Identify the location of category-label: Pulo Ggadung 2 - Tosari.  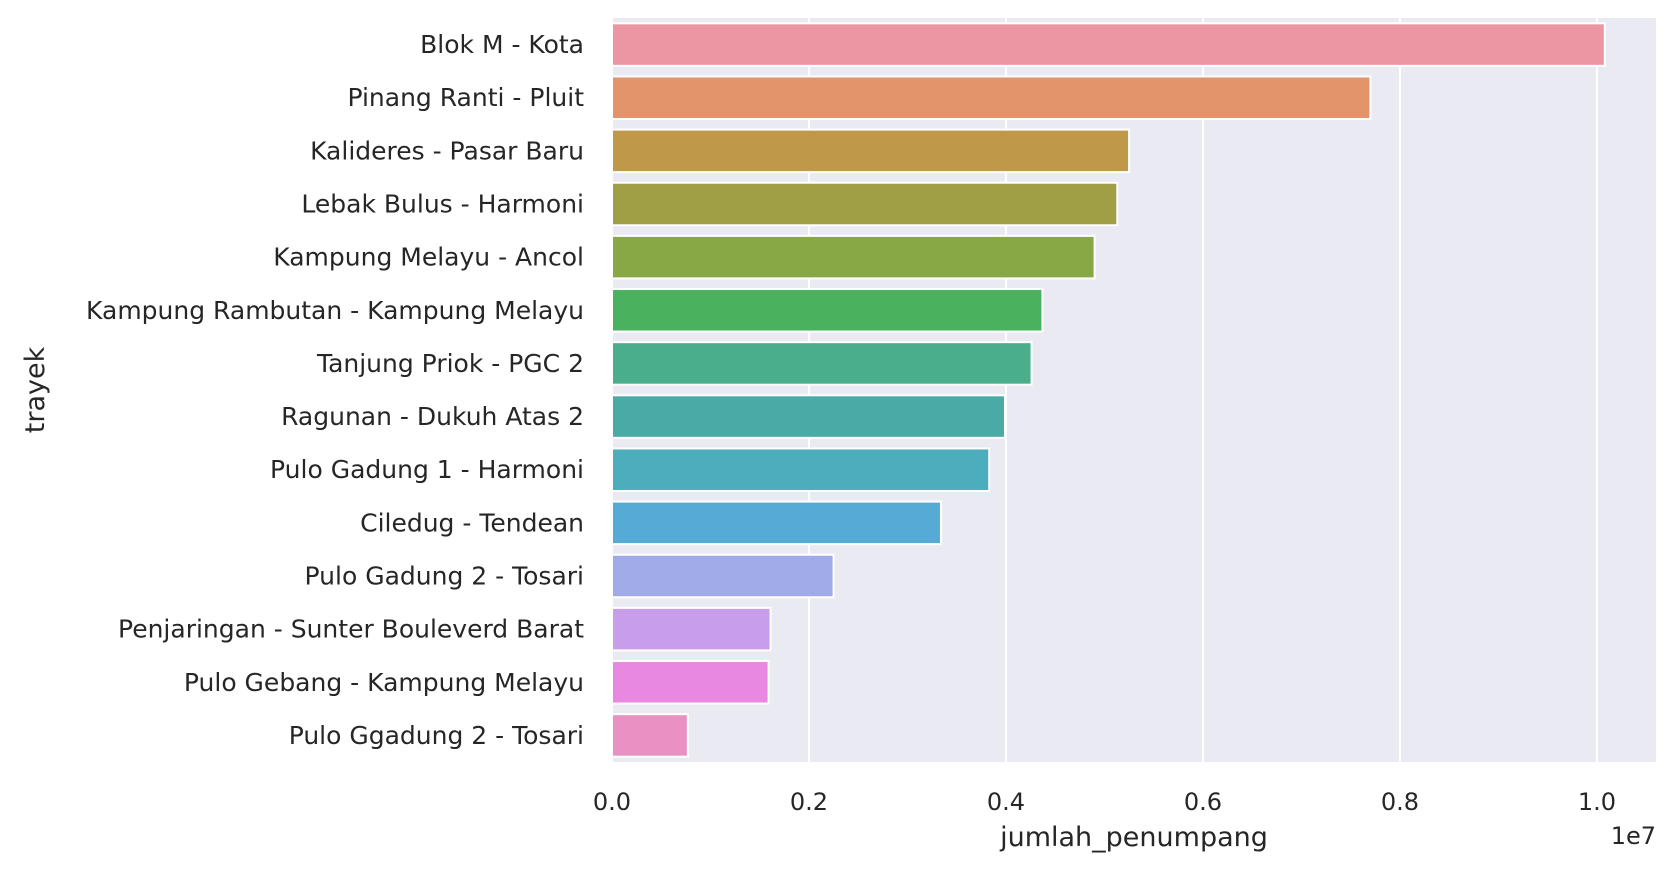
(436, 735).